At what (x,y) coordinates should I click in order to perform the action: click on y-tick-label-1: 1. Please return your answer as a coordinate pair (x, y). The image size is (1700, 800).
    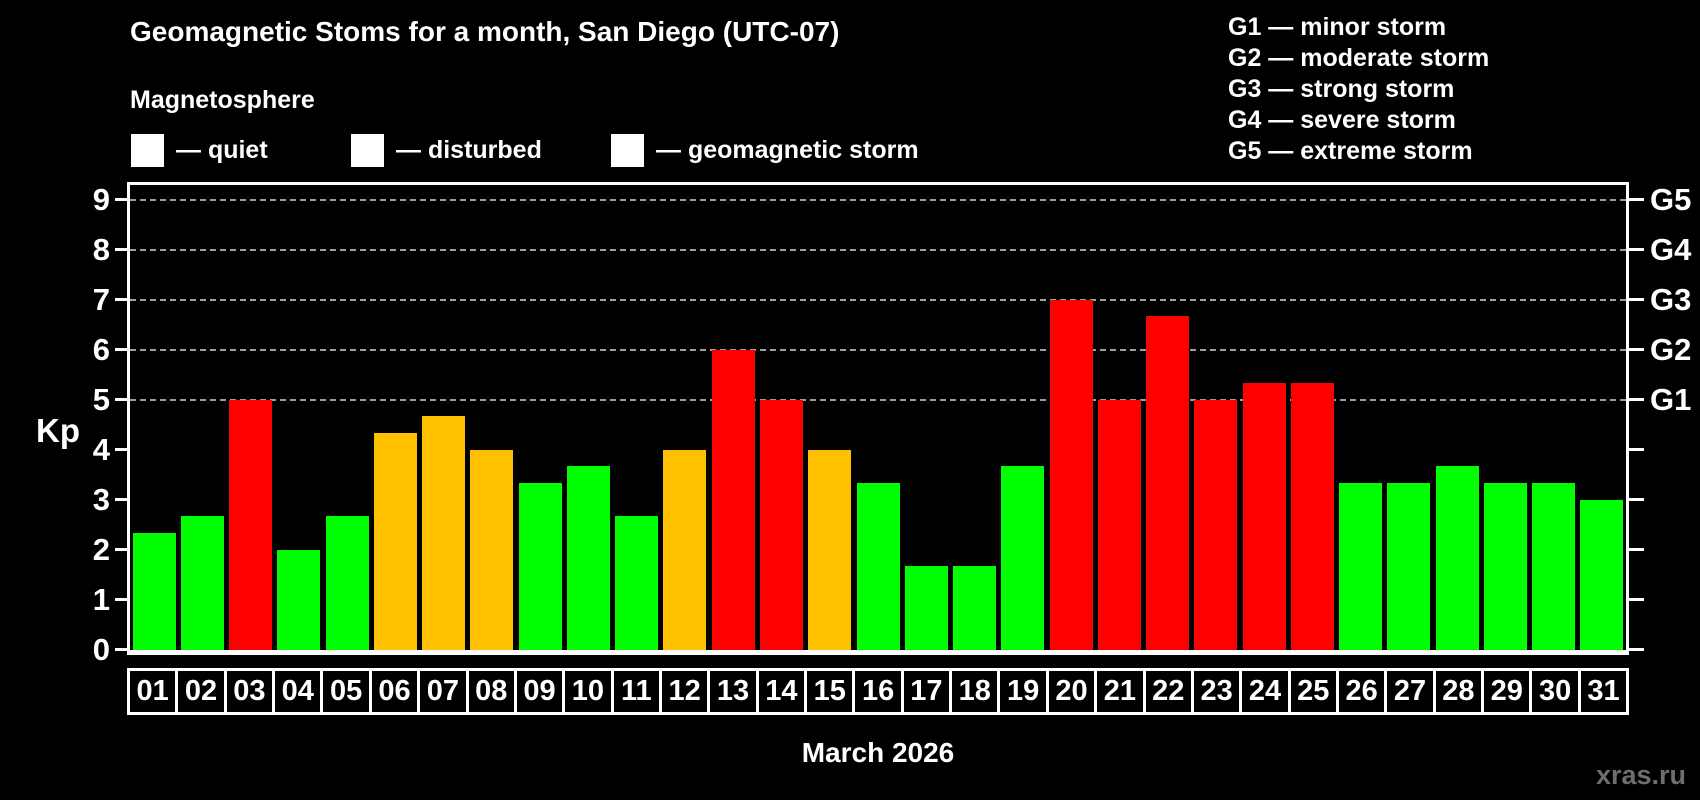
    Looking at the image, I should click on (101, 599).